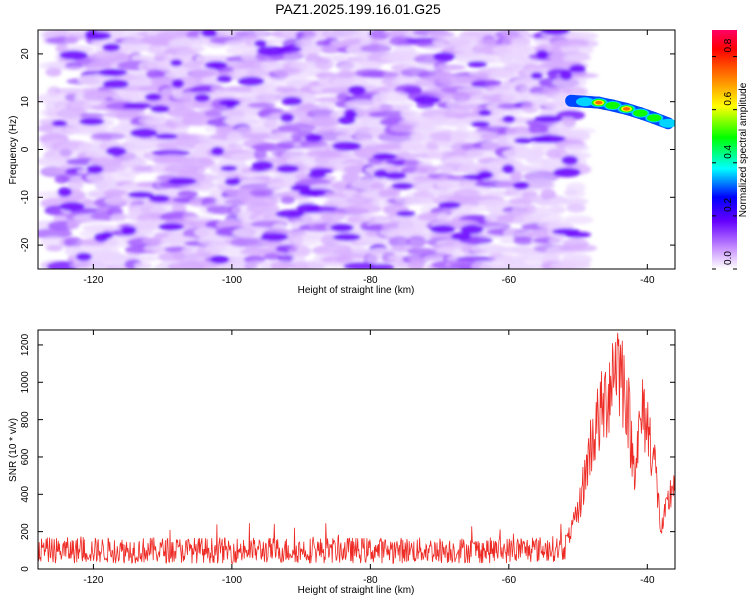  What do you see at coordinates (93, 280) in the screenshot?
I see `spectrogram-xtick-label: -120` at bounding box center [93, 280].